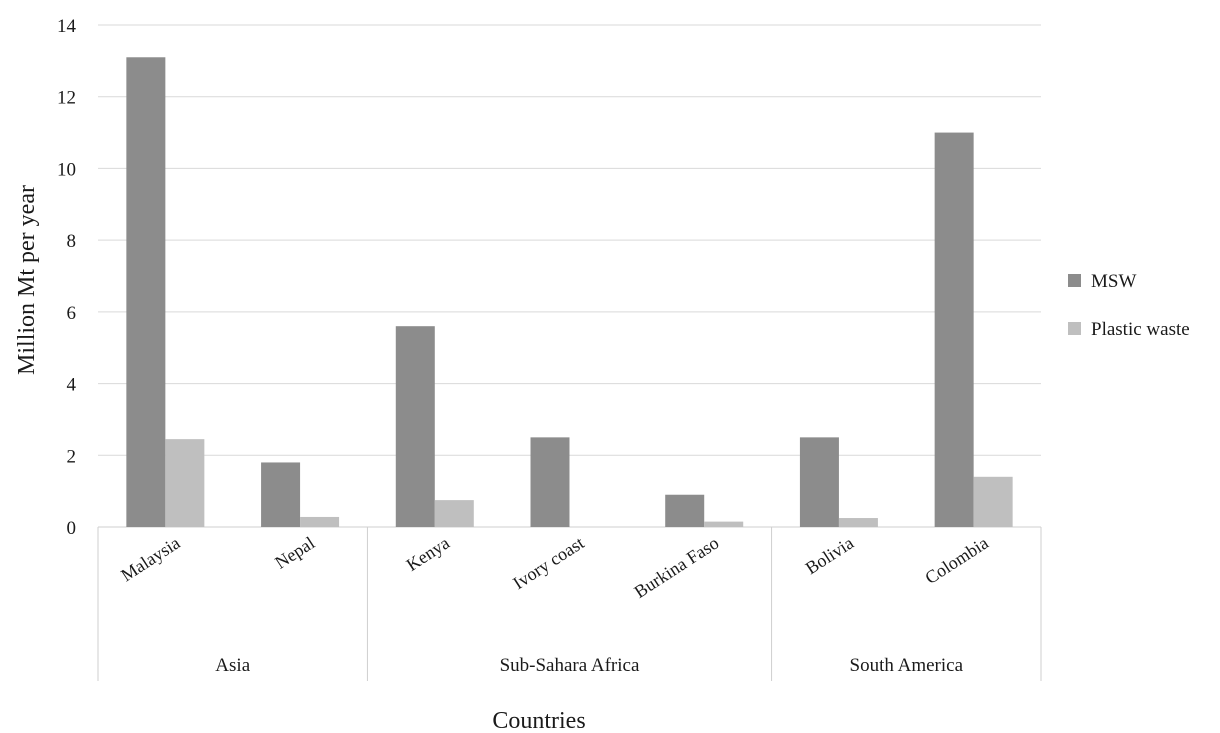 This screenshot has width=1220, height=733. What do you see at coordinates (72, 456) in the screenshot?
I see `y-tick-label: 2` at bounding box center [72, 456].